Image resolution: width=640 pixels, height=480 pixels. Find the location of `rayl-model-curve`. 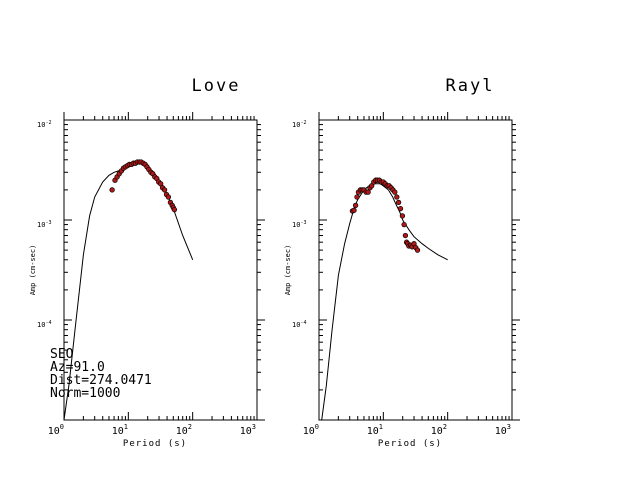

rayl-model-curve is located at coordinates (384, 302).